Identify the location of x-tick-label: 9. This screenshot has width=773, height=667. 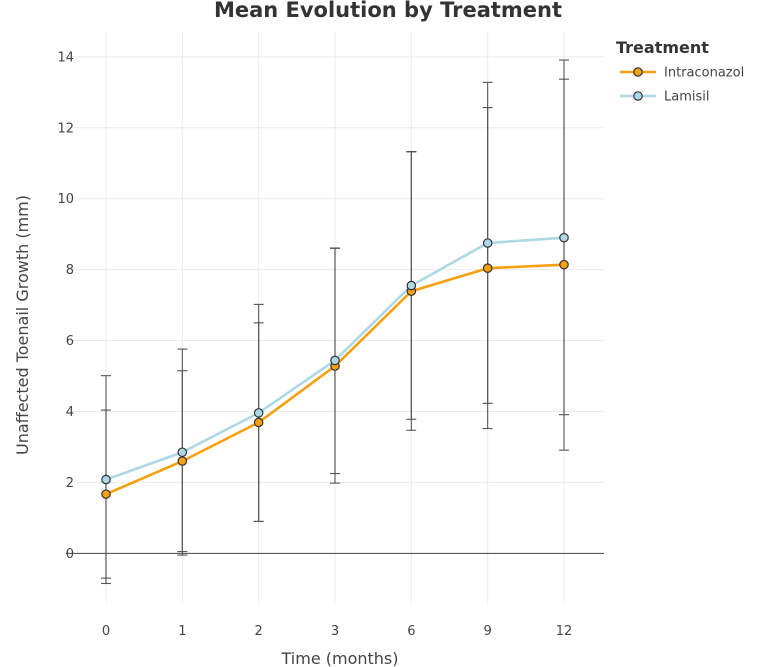
(488, 631).